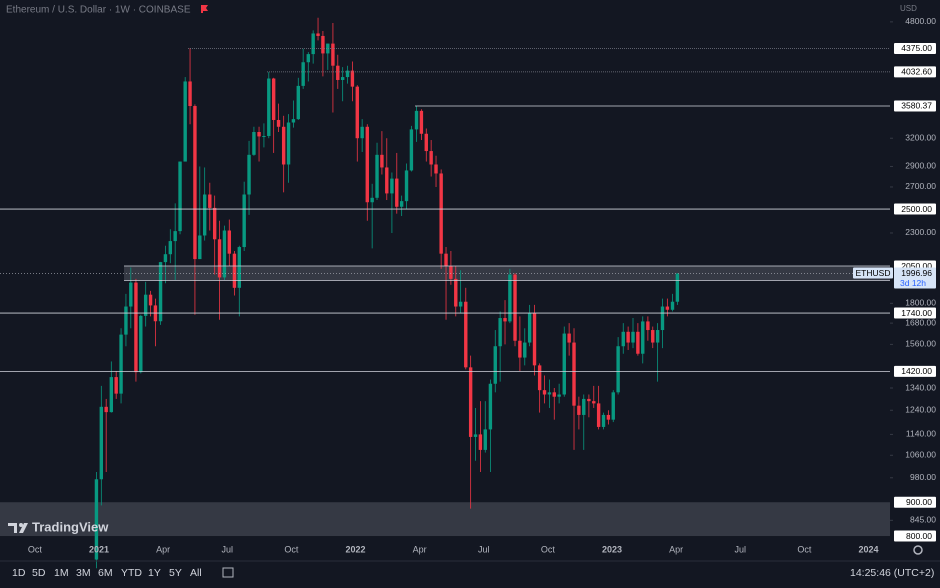  Describe the element at coordinates (804, 549) in the screenshot. I see `x-tick-label: Oct` at that location.